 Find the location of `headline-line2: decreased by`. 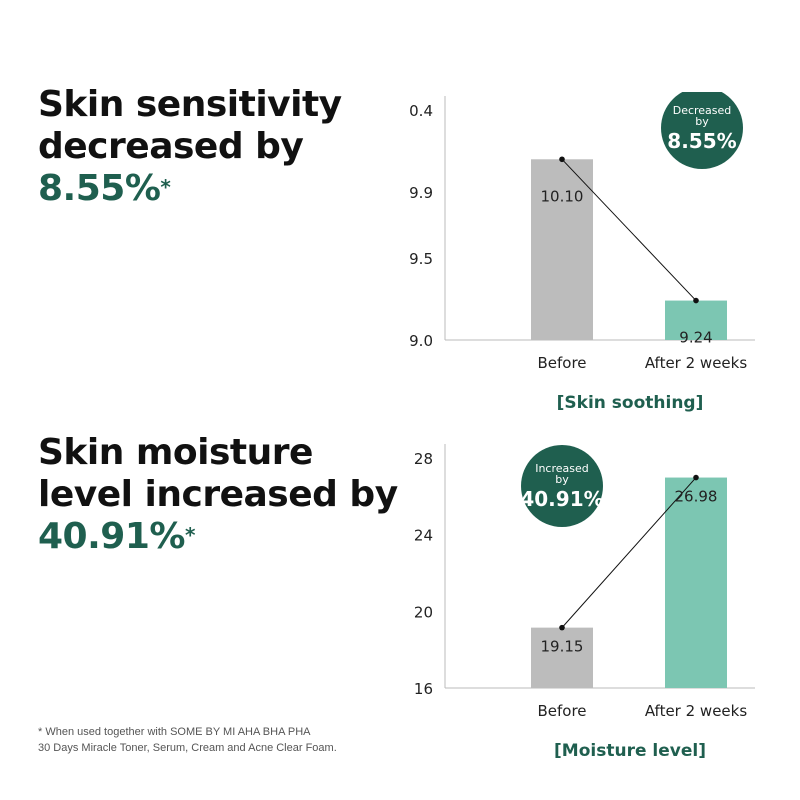

headline-line2: decreased by is located at coordinates (171, 146).